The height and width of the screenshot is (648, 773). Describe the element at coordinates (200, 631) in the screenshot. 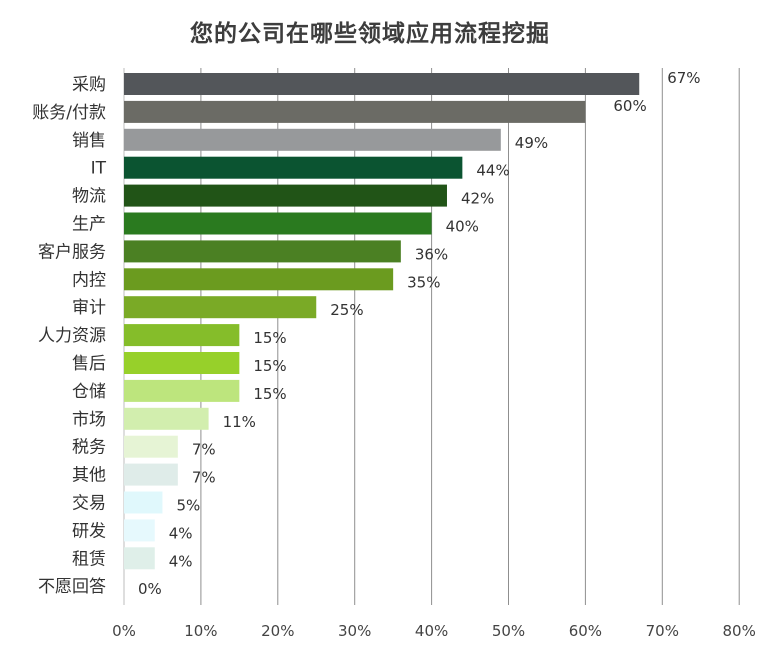

I see `x-tick-label: 10%` at that location.